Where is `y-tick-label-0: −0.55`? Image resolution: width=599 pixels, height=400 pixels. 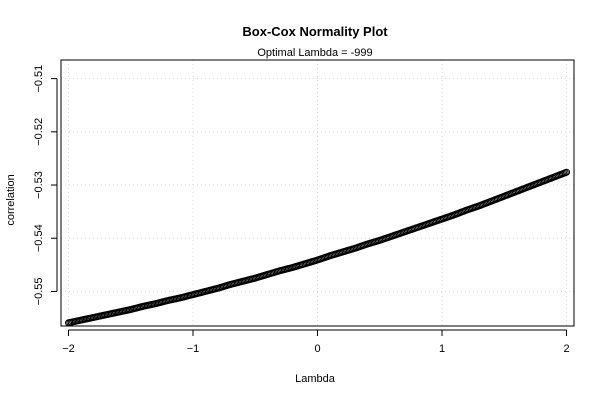 y-tick-label-0: −0.55 is located at coordinates (39, 291).